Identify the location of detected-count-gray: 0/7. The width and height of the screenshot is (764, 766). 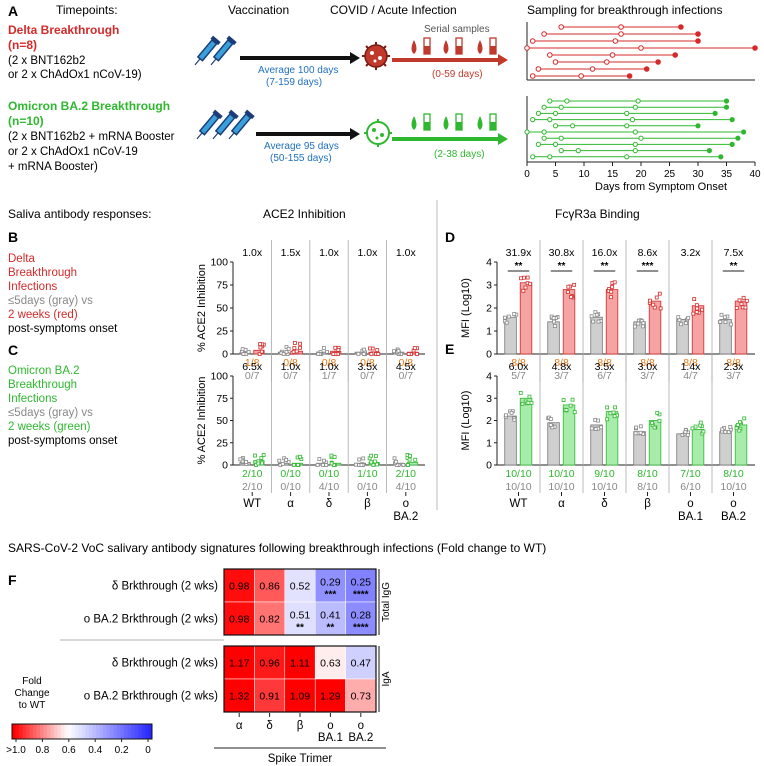
(405, 376).